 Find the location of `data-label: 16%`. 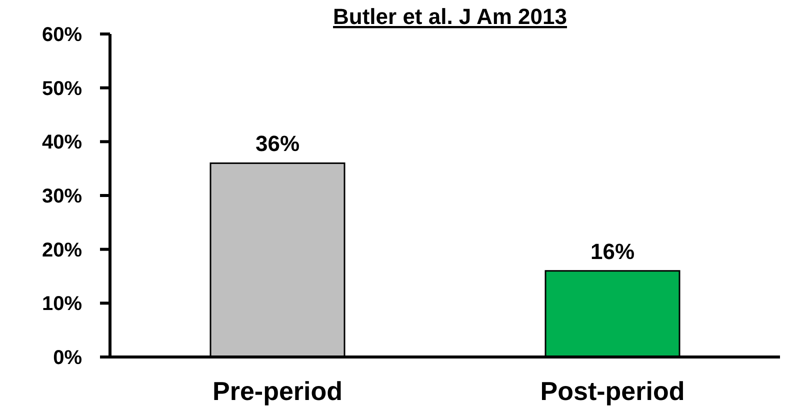

data-label: 16% is located at coordinates (612, 251).